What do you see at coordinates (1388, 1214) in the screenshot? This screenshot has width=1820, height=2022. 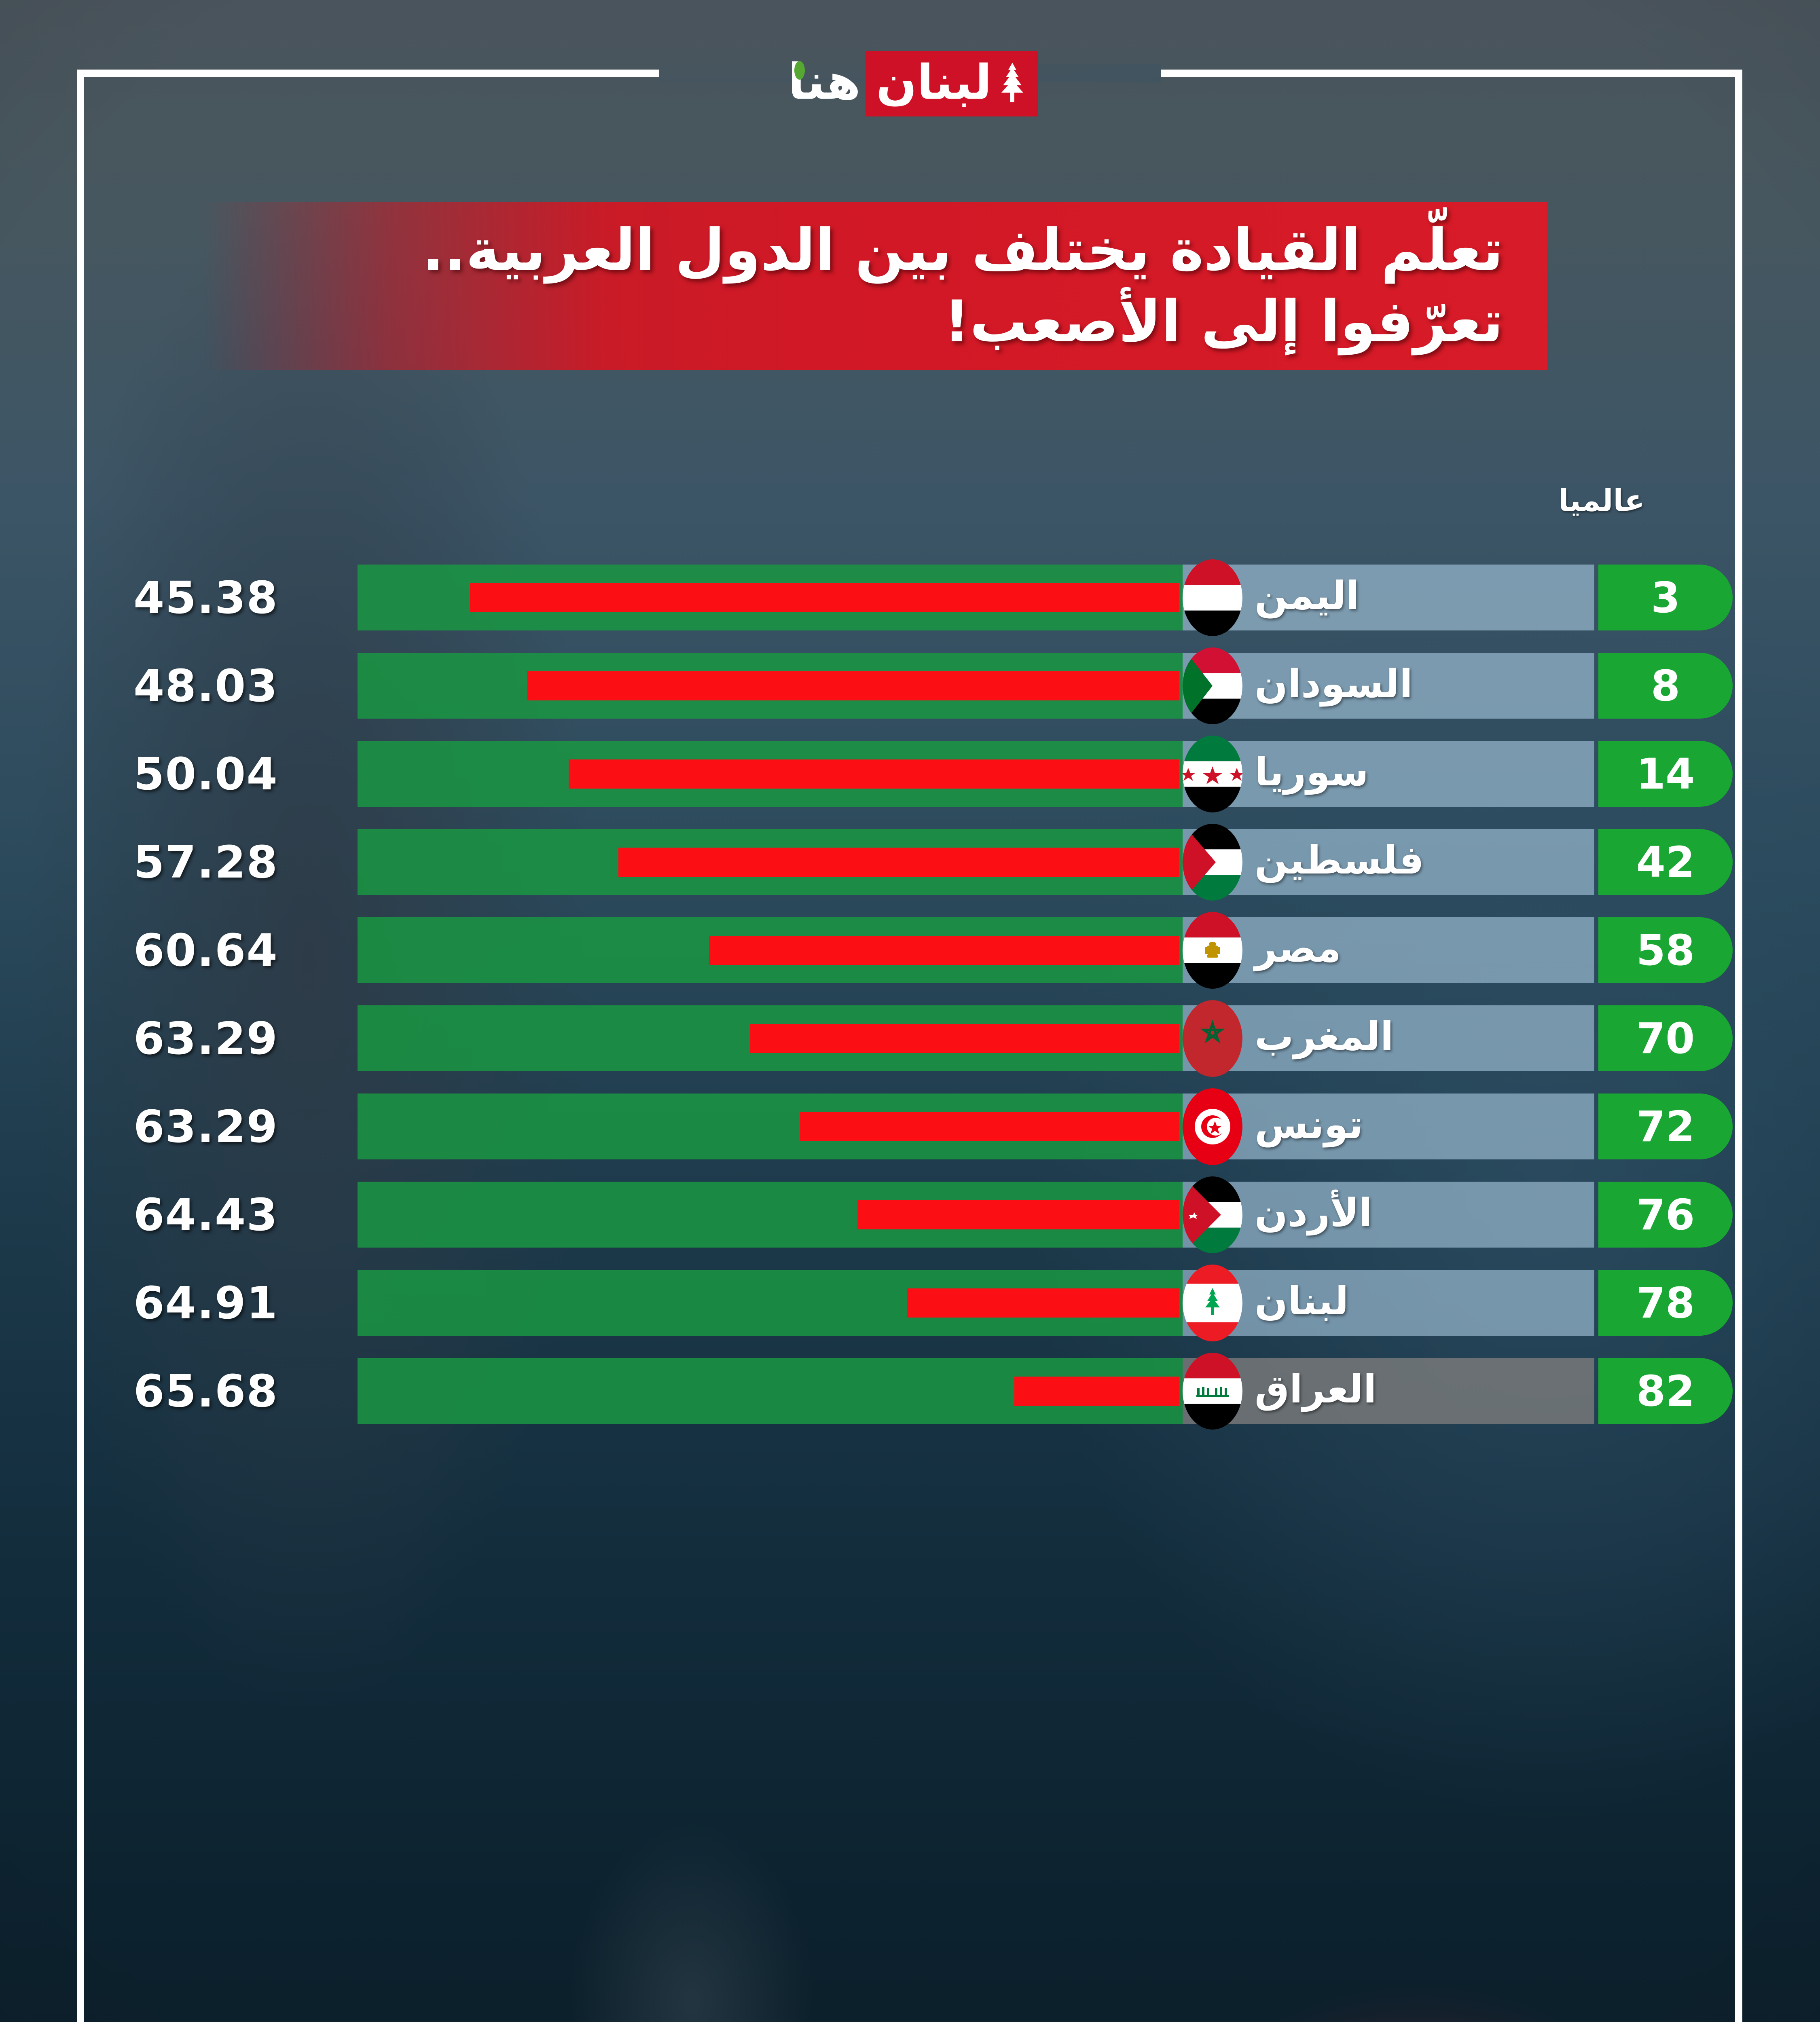 I see `row-country-panel: الأردن` at bounding box center [1388, 1214].